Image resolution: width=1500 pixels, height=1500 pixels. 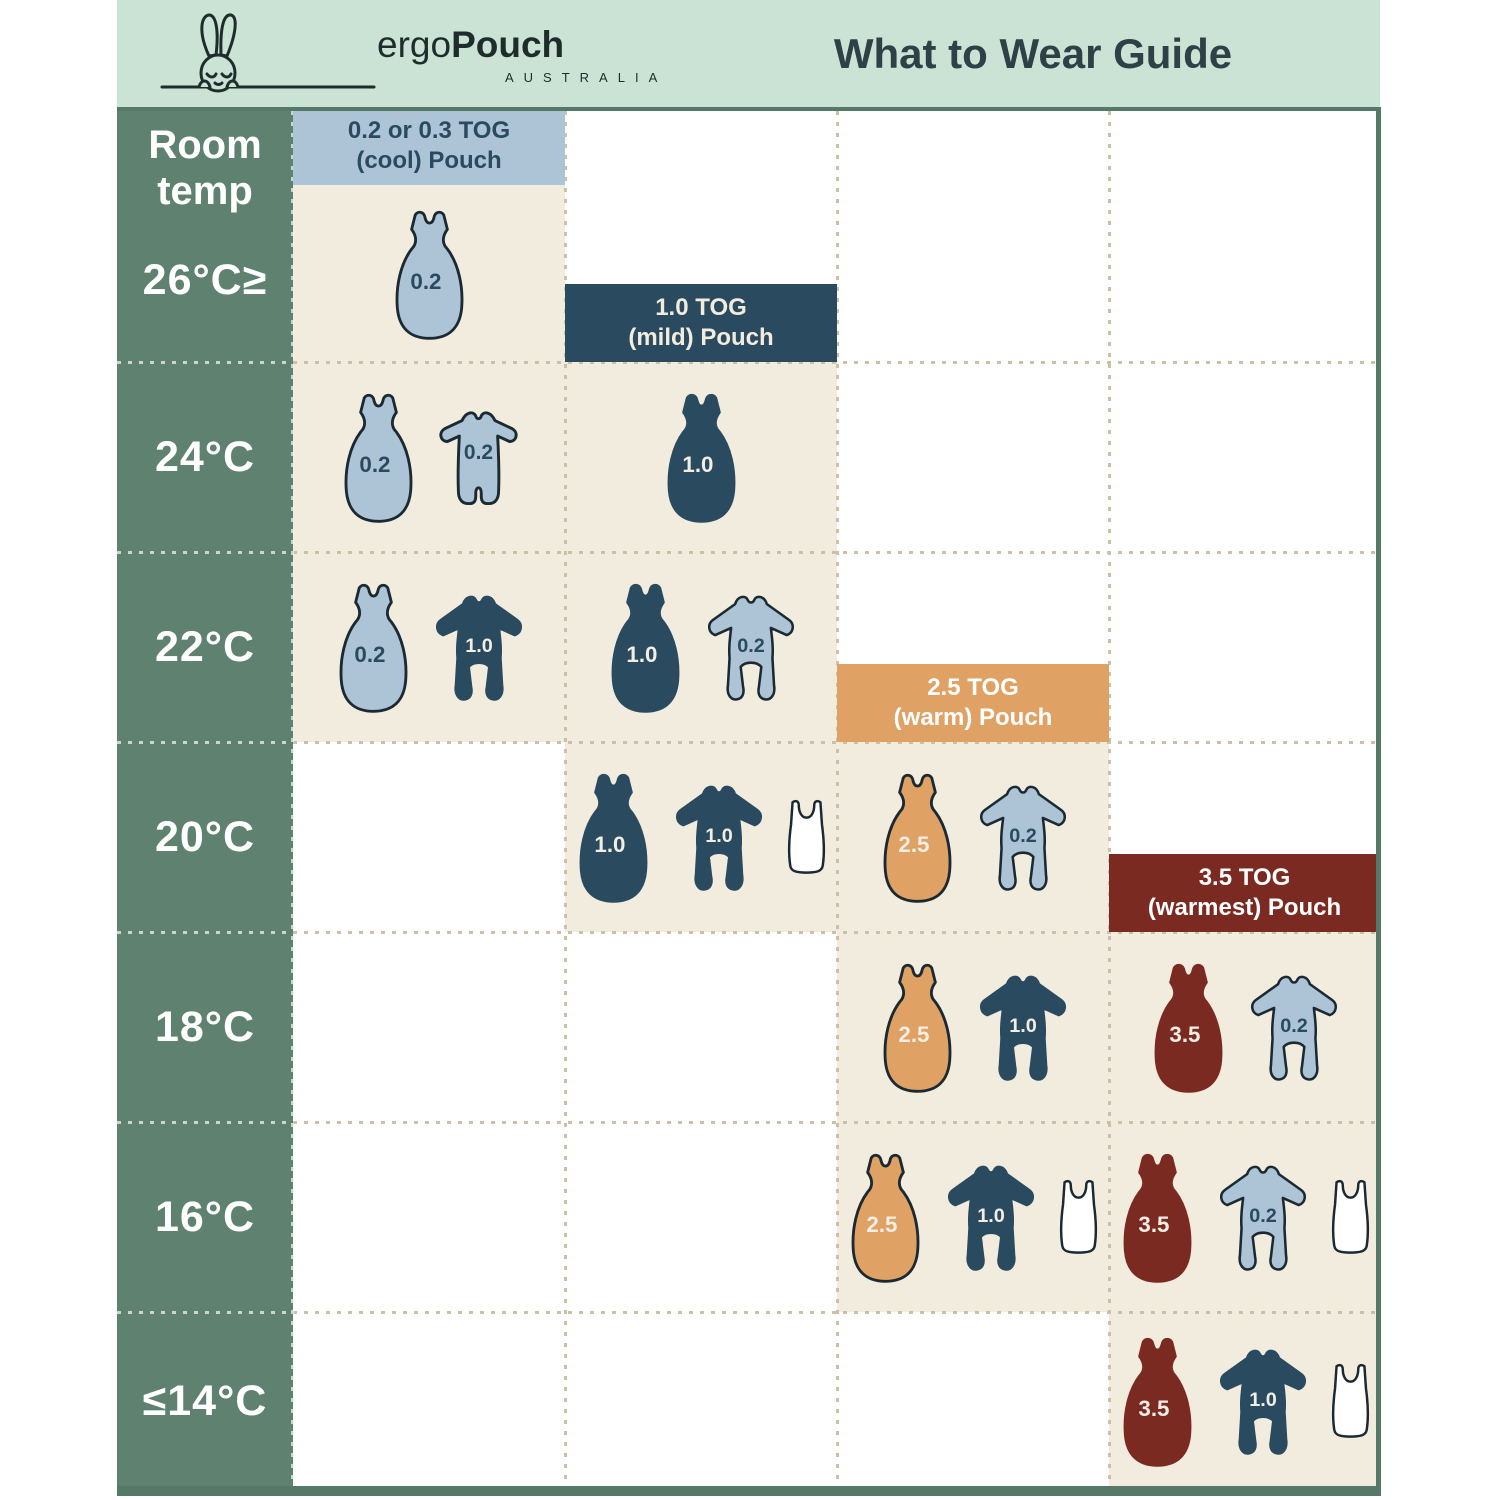 I want to click on brand-name: ergoPouch, so click(x=470, y=45).